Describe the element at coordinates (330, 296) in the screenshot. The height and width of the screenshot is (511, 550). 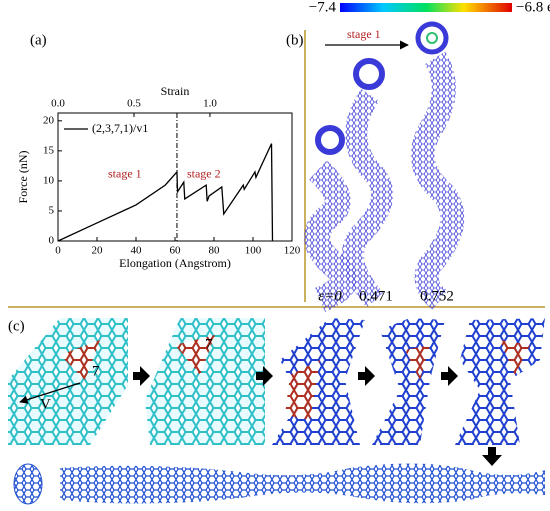
I see `strain-label: ε=0` at that location.